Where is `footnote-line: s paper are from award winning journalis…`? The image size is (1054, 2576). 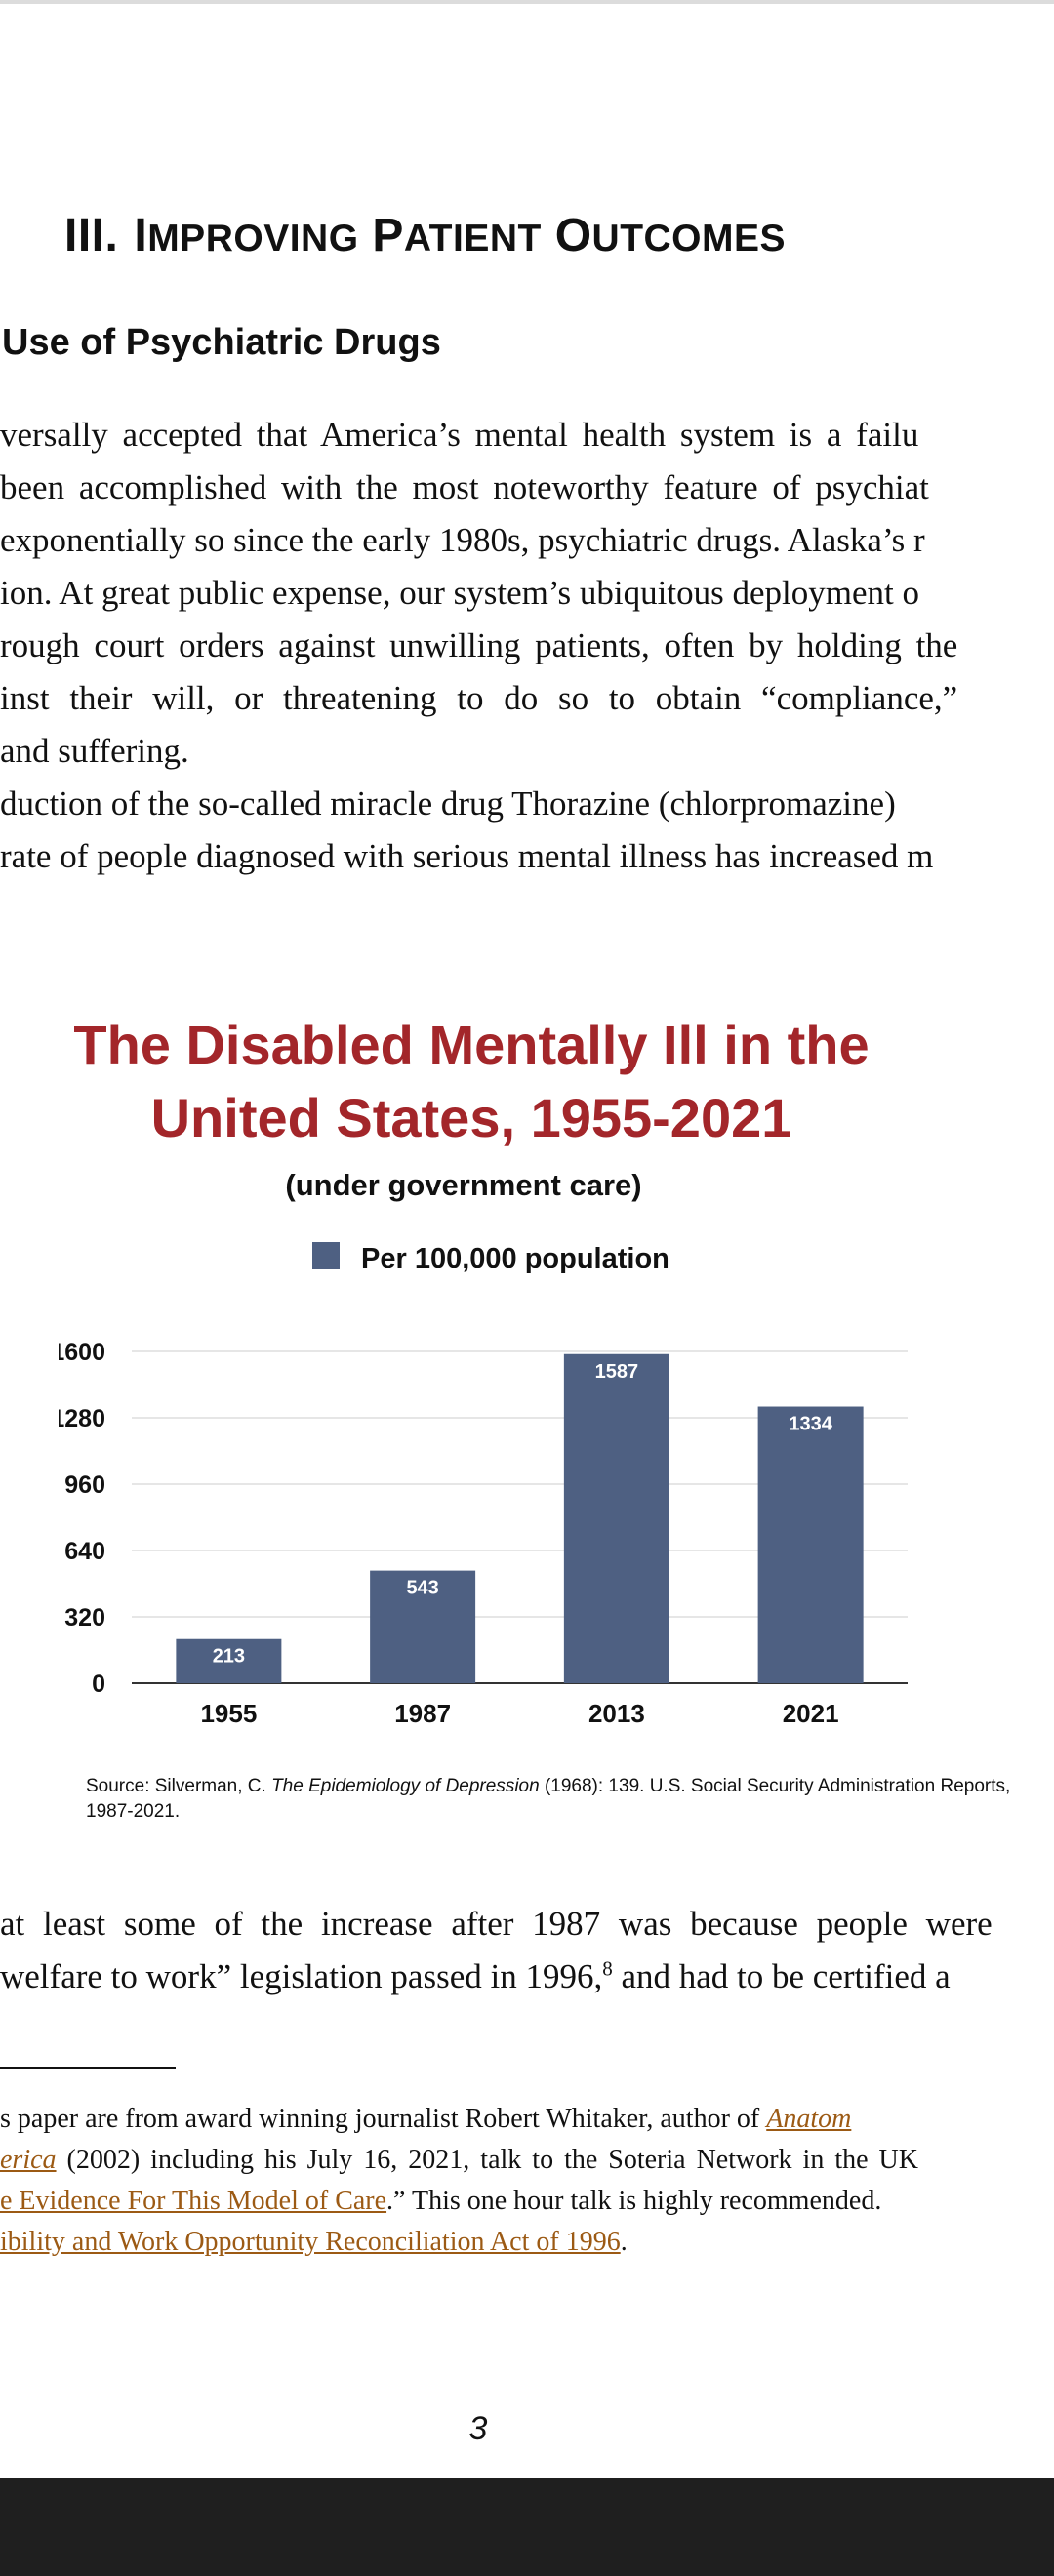 footnote-line: s paper are from award winning journalis… is located at coordinates (426, 2119).